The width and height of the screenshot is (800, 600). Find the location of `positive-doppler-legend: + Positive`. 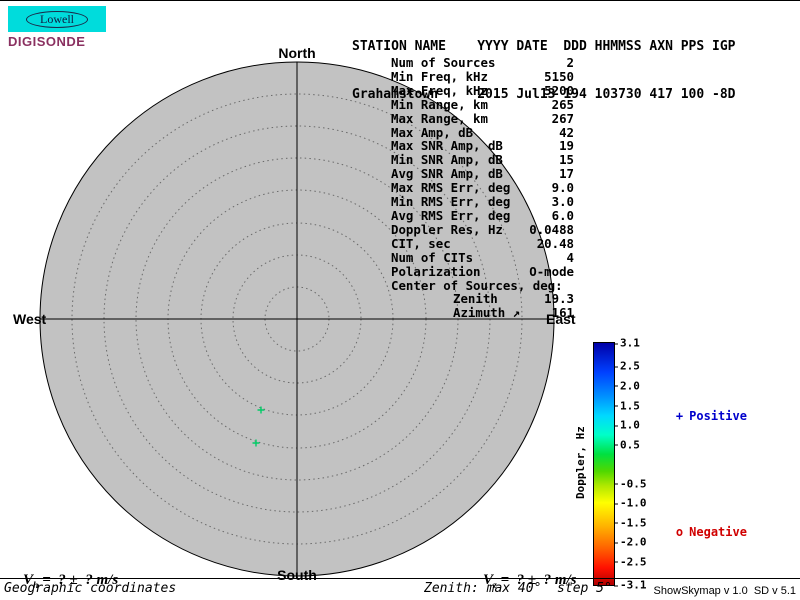

positive-doppler-legend: + Positive is located at coordinates (697, 416).